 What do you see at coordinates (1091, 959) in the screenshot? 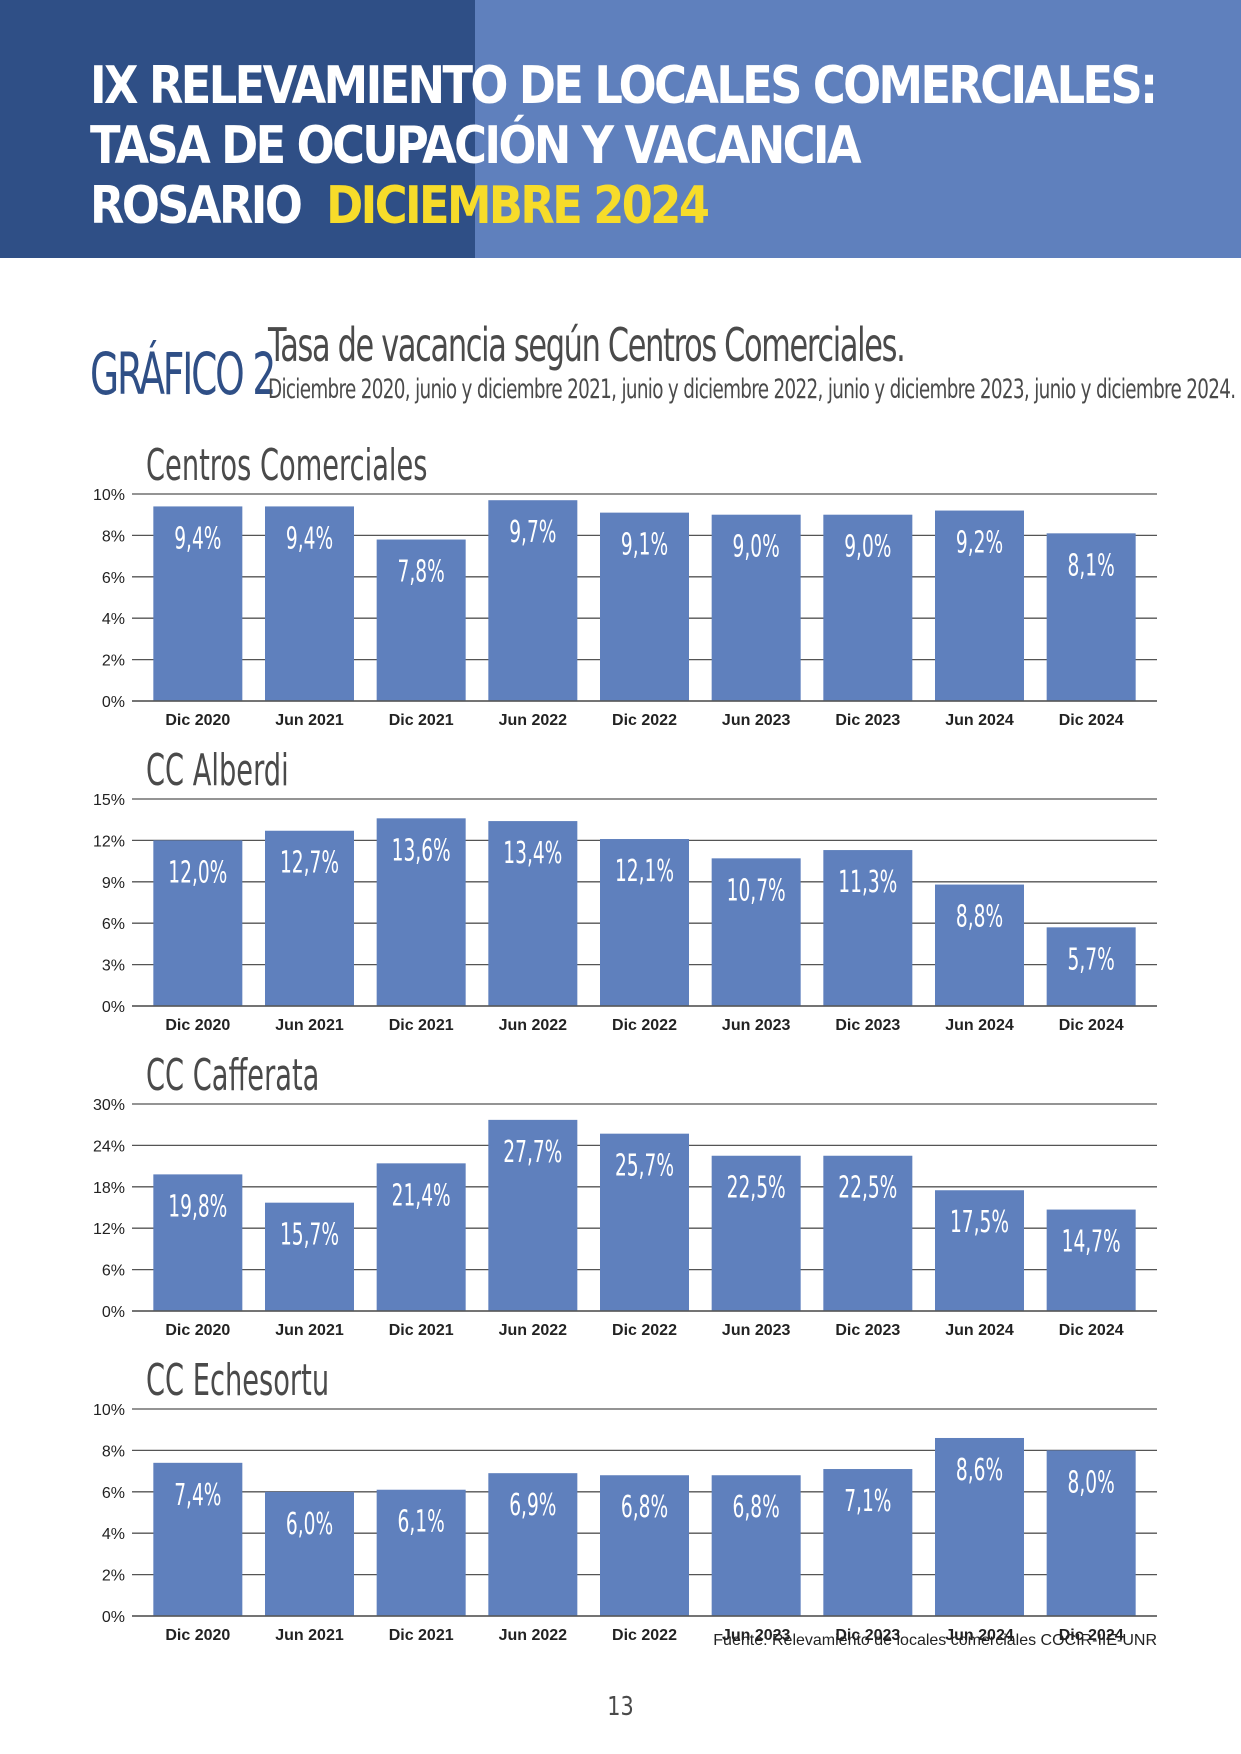
I see `data-label: 5,7%` at bounding box center [1091, 959].